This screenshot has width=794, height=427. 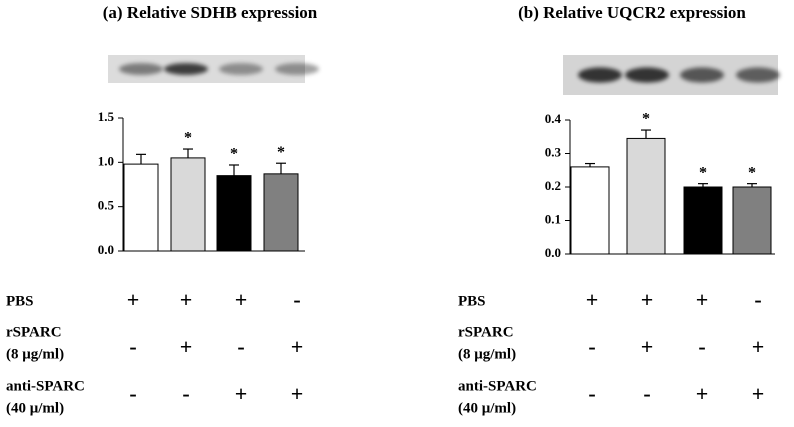 What do you see at coordinates (553, 185) in the screenshot?
I see `y-tick-label: 0.2` at bounding box center [553, 185].